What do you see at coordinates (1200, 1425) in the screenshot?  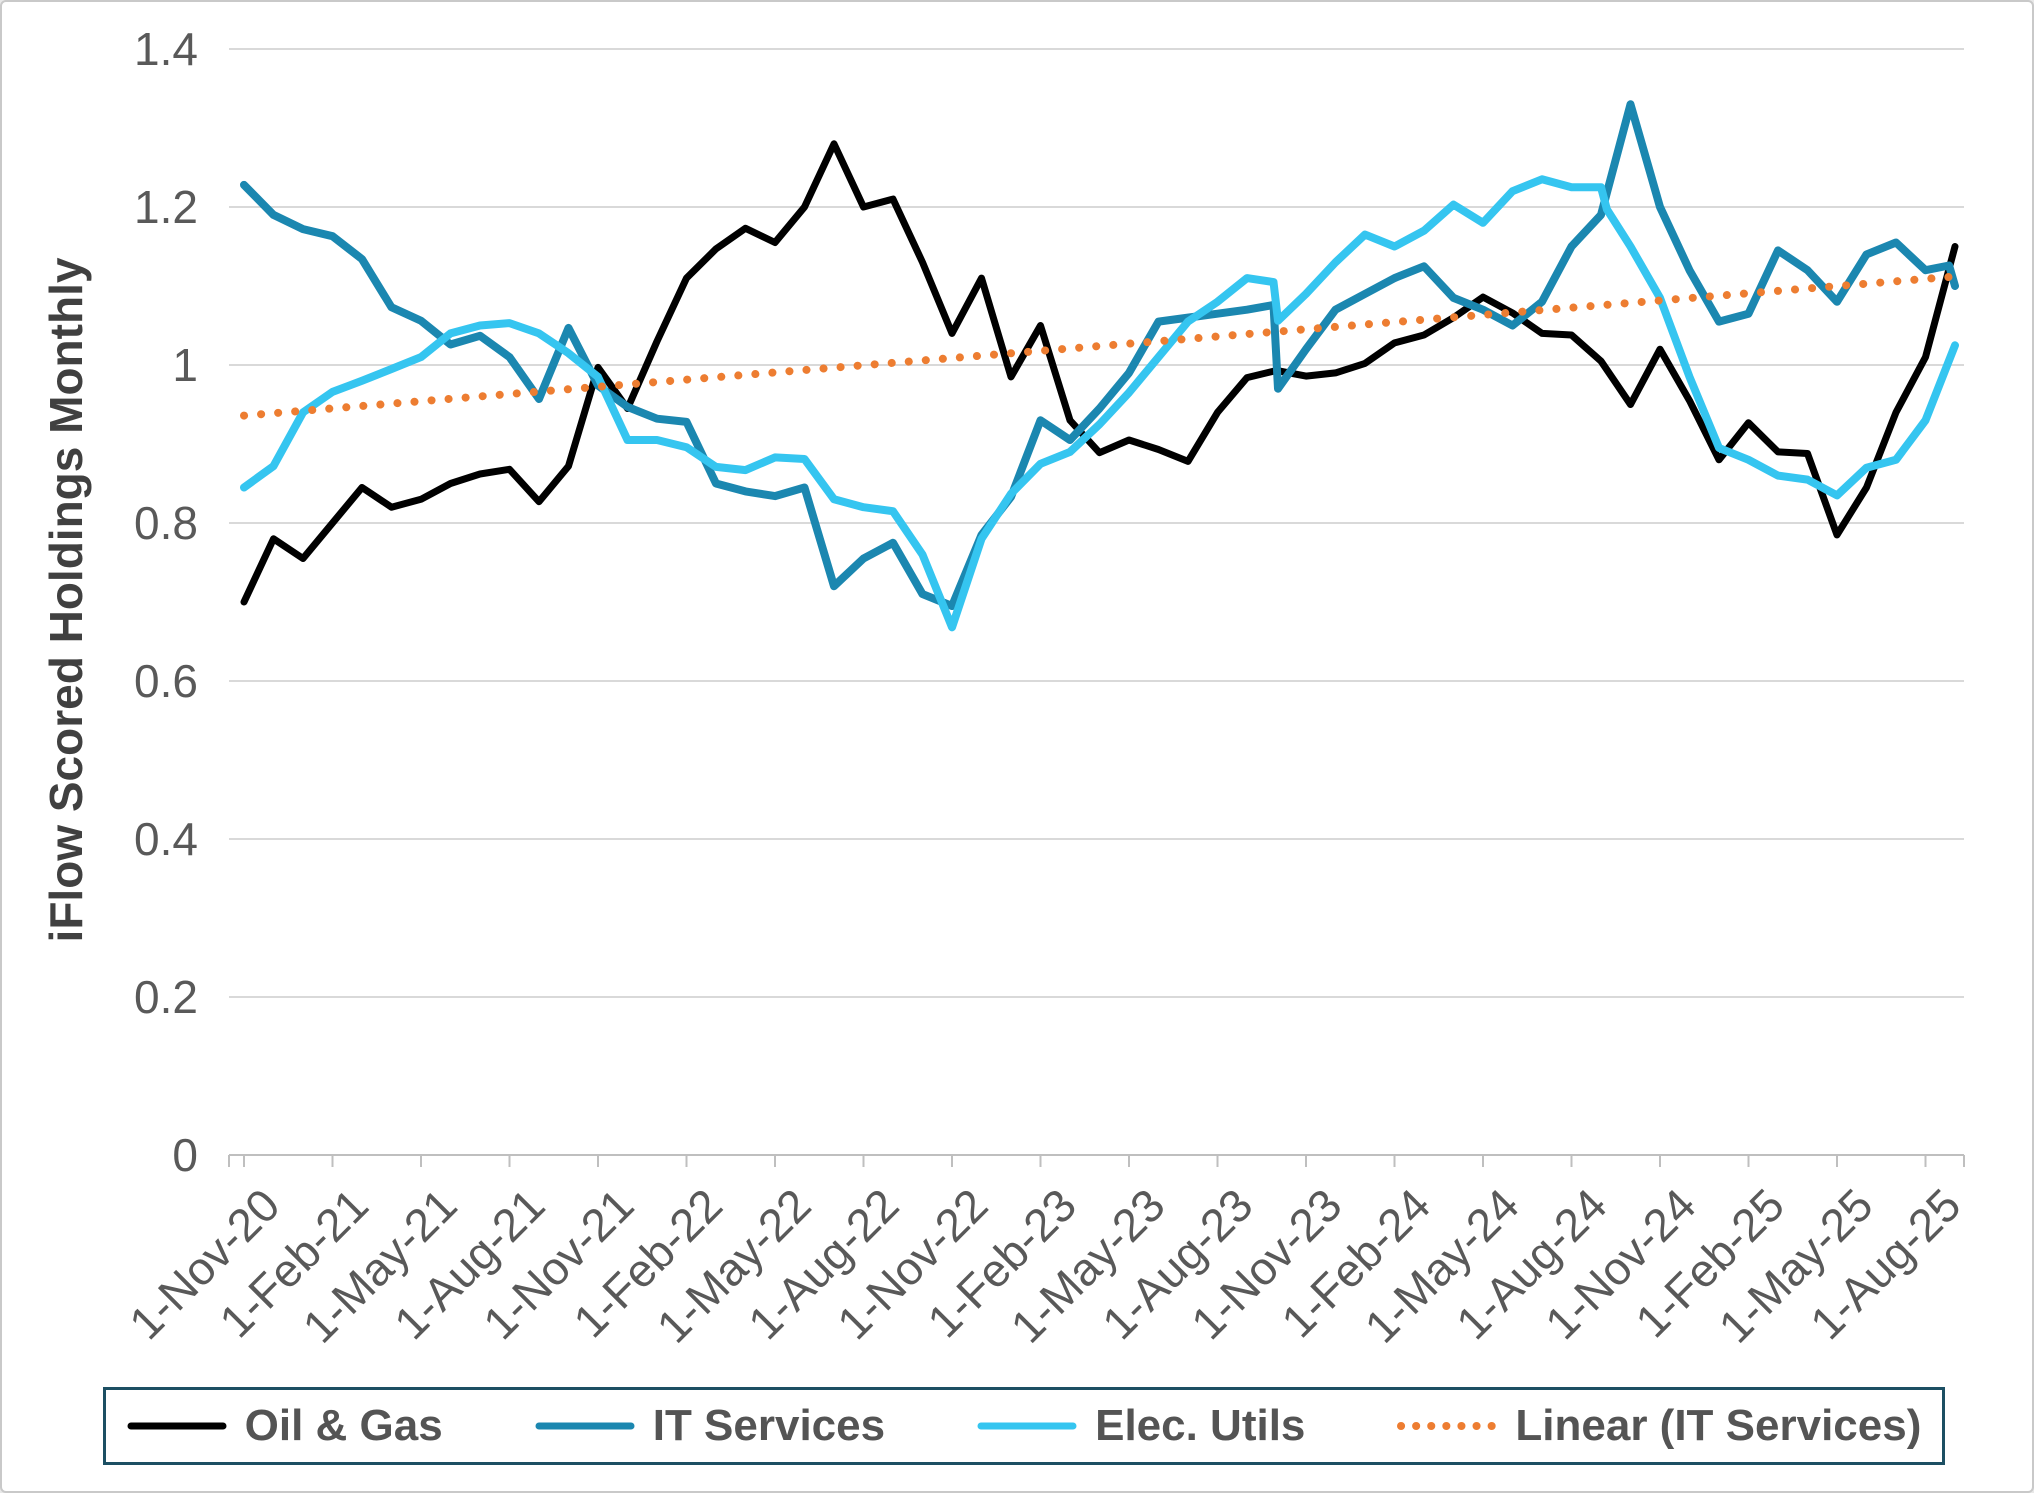 I see `legend-label: Elec. Utils` at bounding box center [1200, 1425].